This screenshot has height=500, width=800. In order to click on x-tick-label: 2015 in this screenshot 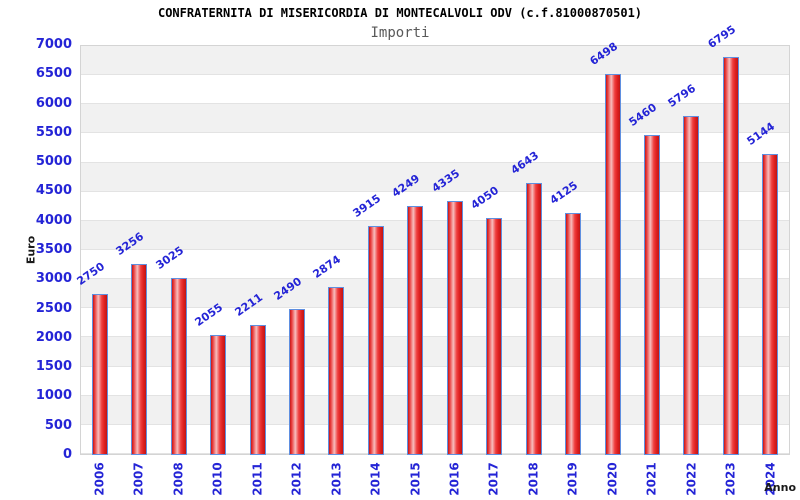, I will do `click(415, 479)`.